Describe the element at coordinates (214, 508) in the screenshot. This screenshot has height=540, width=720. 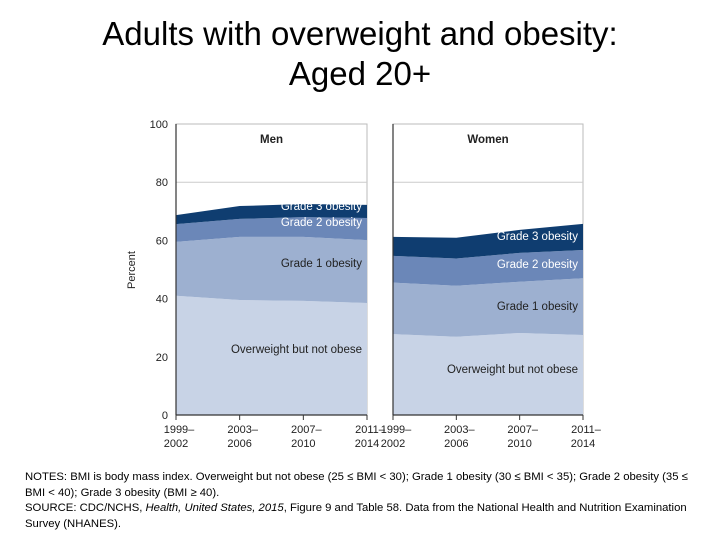
I see `source-title: Health, United States, 2015` at that location.